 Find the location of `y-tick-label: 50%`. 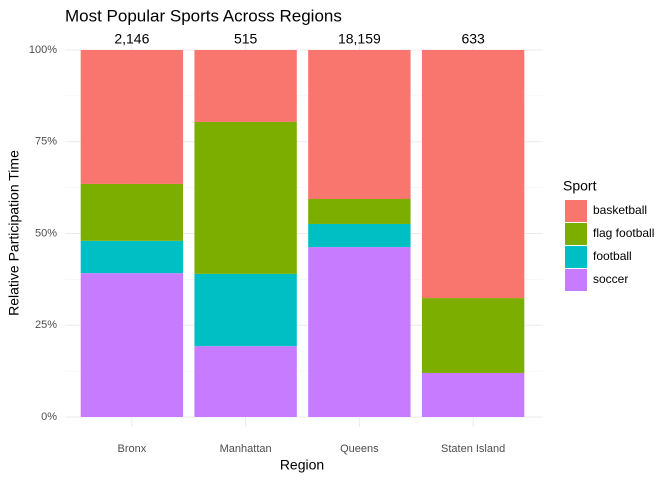

y-tick-label: 50% is located at coordinates (46, 233).